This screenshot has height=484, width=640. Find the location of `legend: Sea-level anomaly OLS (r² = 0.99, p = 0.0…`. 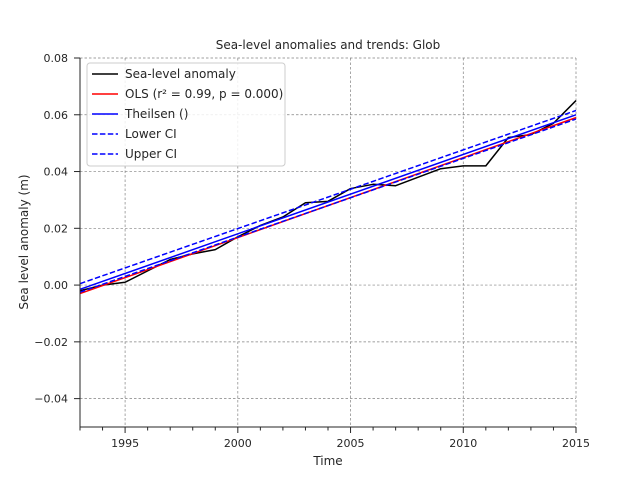

legend: Sea-level anomaly OLS (r² = 0.99, p = 0.0… is located at coordinates (186, 114).